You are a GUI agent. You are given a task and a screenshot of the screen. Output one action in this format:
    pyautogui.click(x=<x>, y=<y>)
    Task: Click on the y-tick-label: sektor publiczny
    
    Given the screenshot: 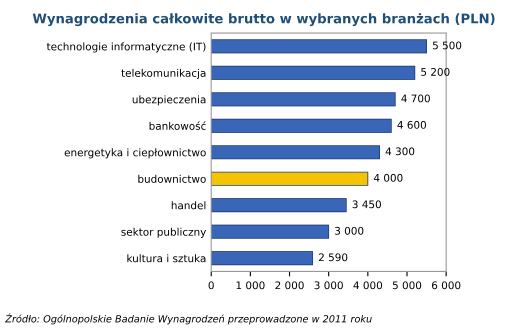 What is the action you would take?
    pyautogui.click(x=163, y=233)
    